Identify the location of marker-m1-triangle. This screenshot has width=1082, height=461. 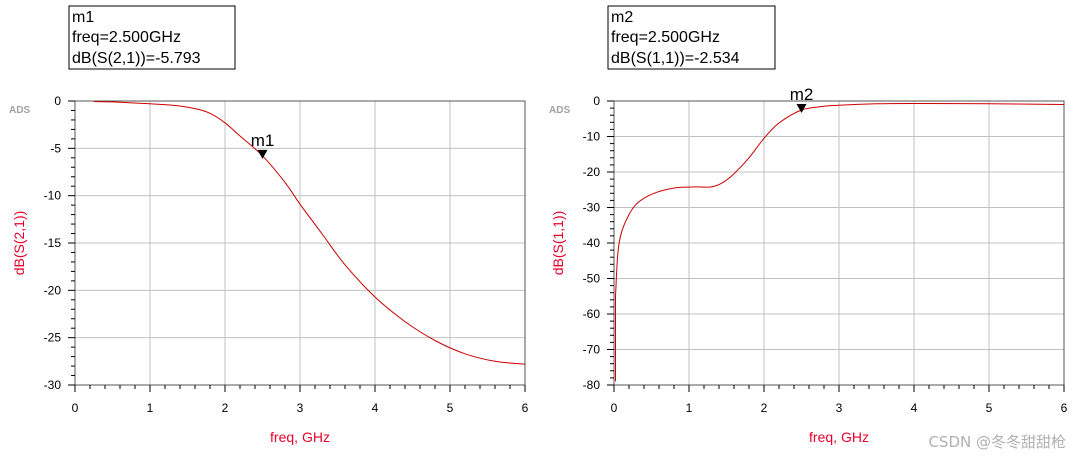
(262, 154).